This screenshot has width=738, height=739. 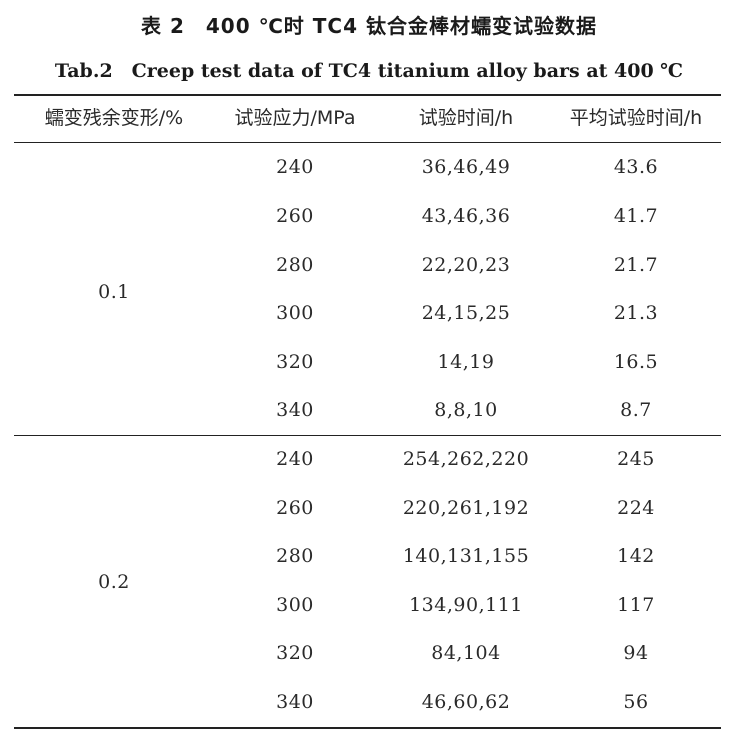 I want to click on times-cell: 220,261,192, so click(x=466, y=508).